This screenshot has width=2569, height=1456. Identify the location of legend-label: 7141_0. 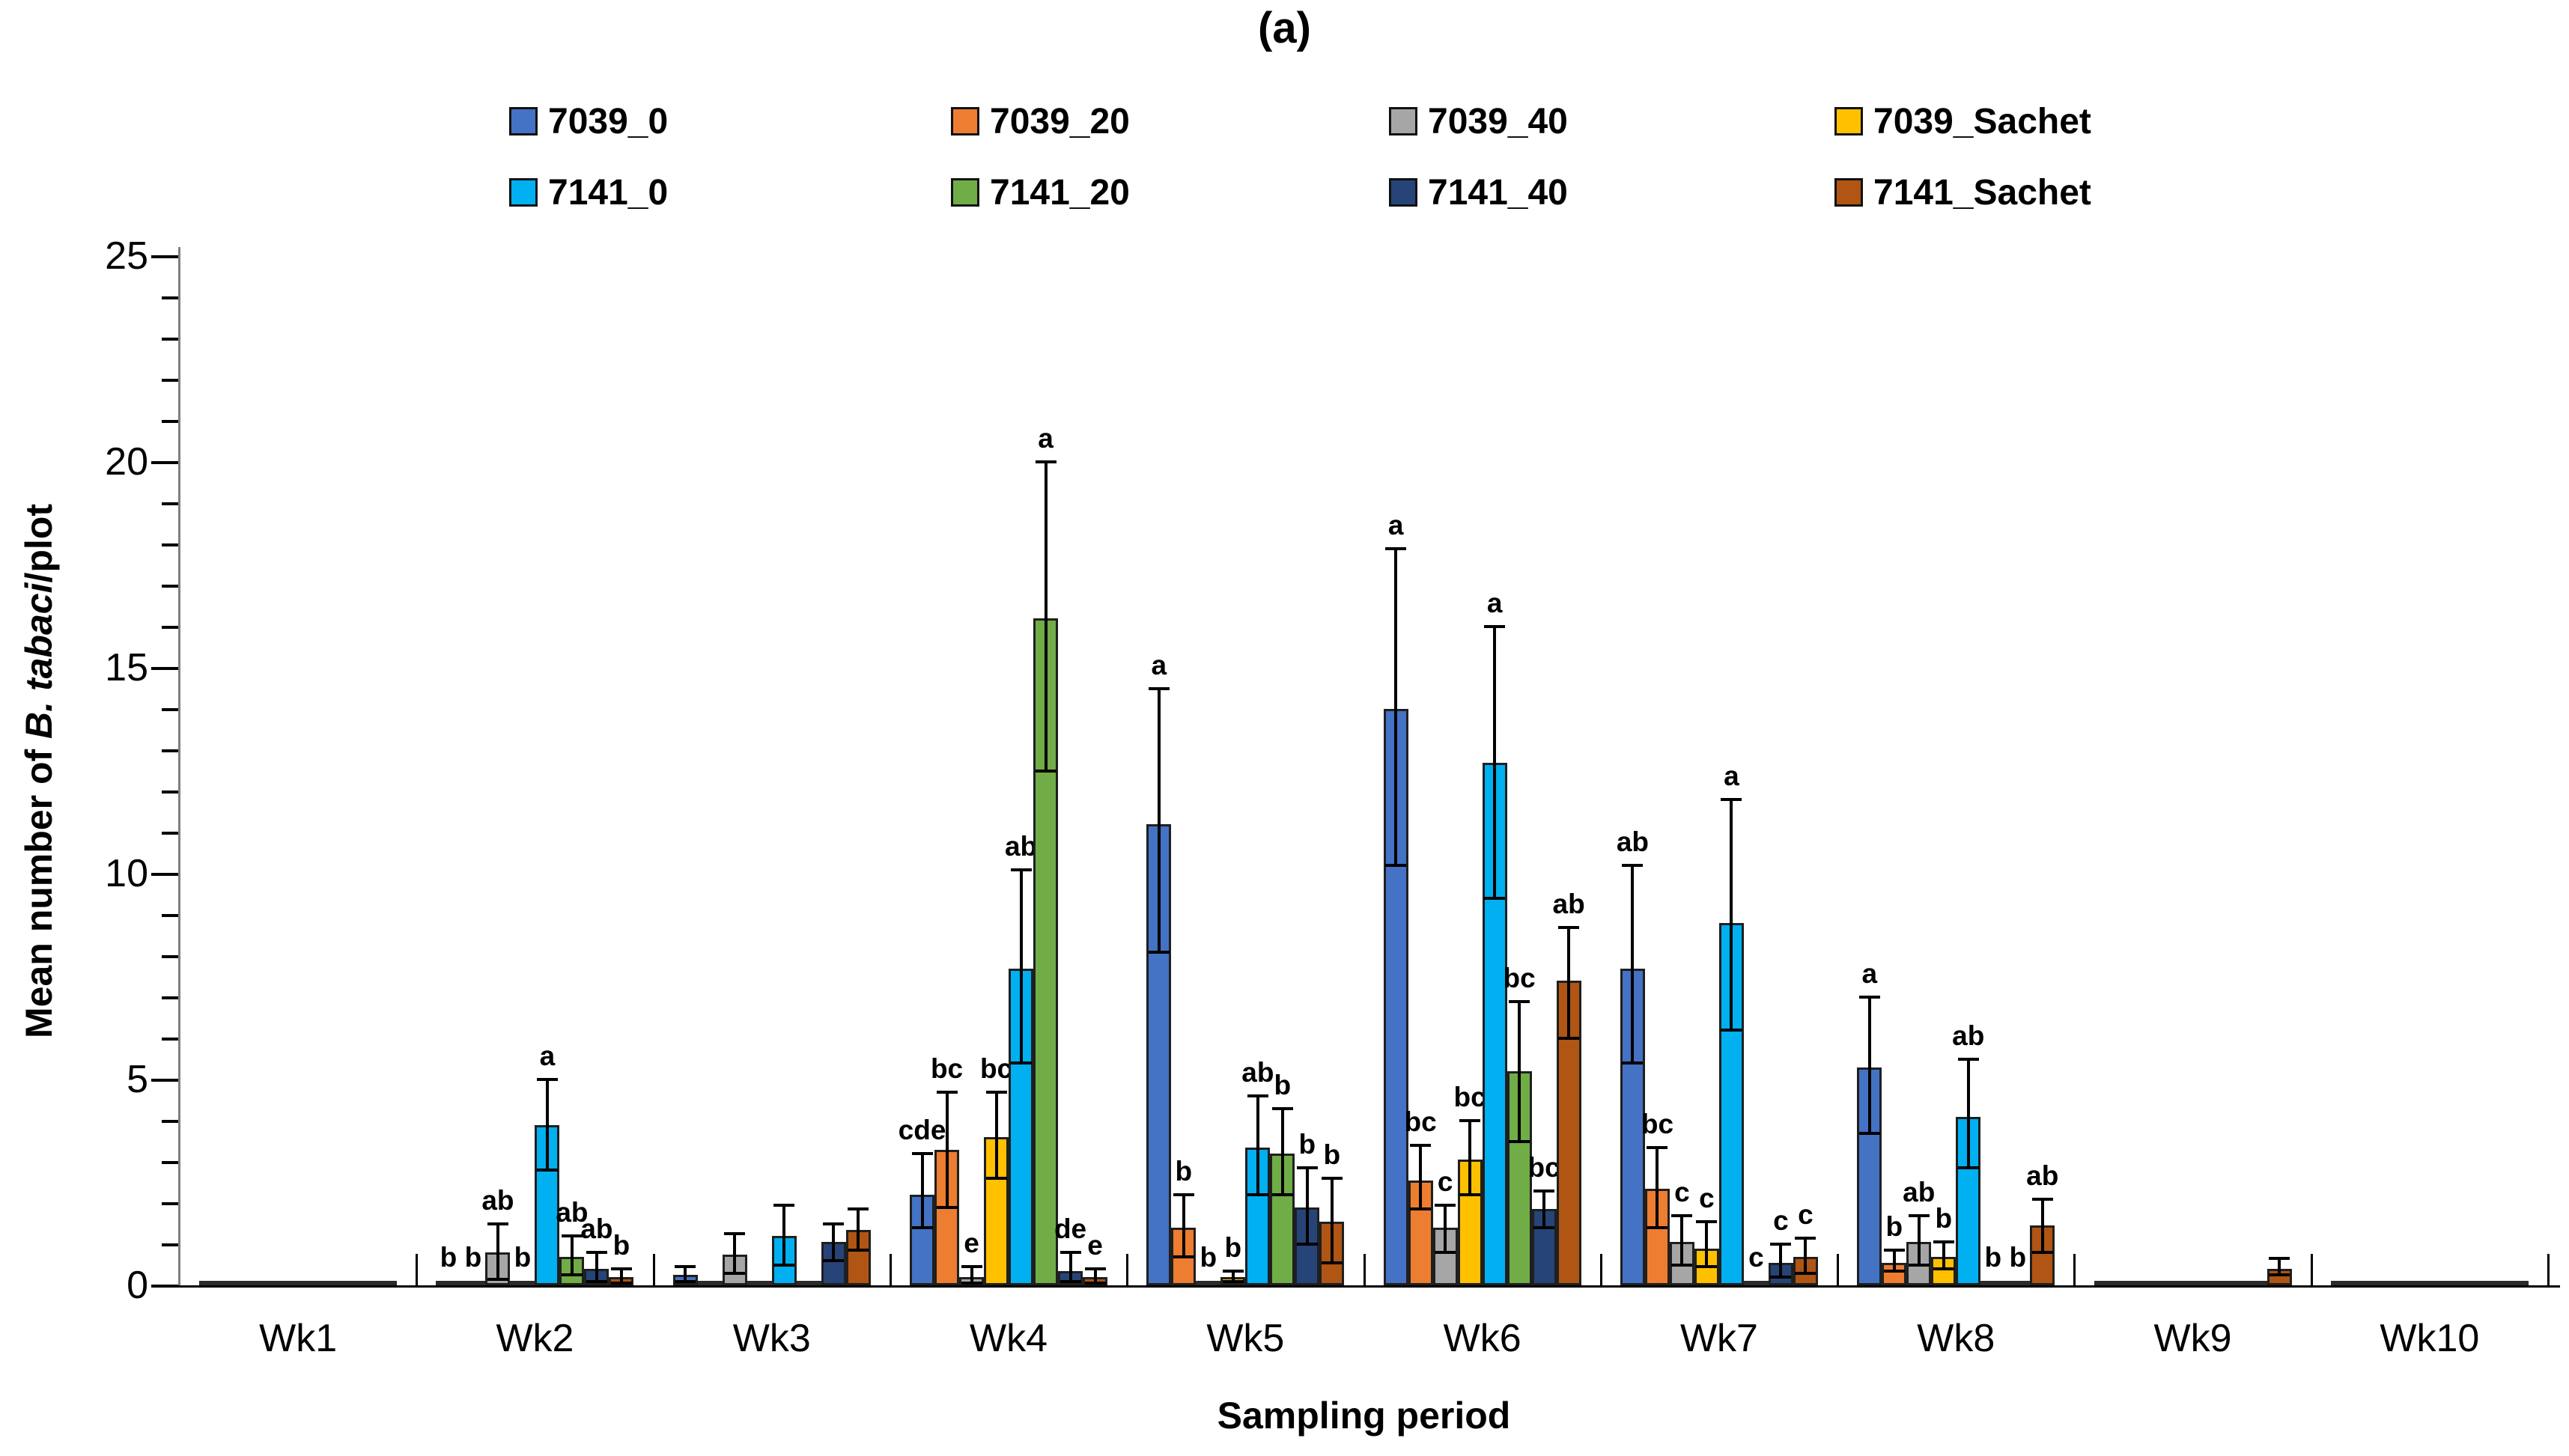
(608, 192).